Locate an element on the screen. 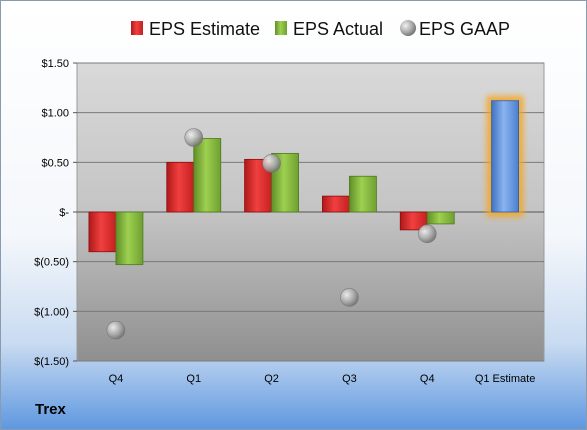 Image resolution: width=587 pixels, height=430 pixels. x-tick-label: Q2 is located at coordinates (271, 379).